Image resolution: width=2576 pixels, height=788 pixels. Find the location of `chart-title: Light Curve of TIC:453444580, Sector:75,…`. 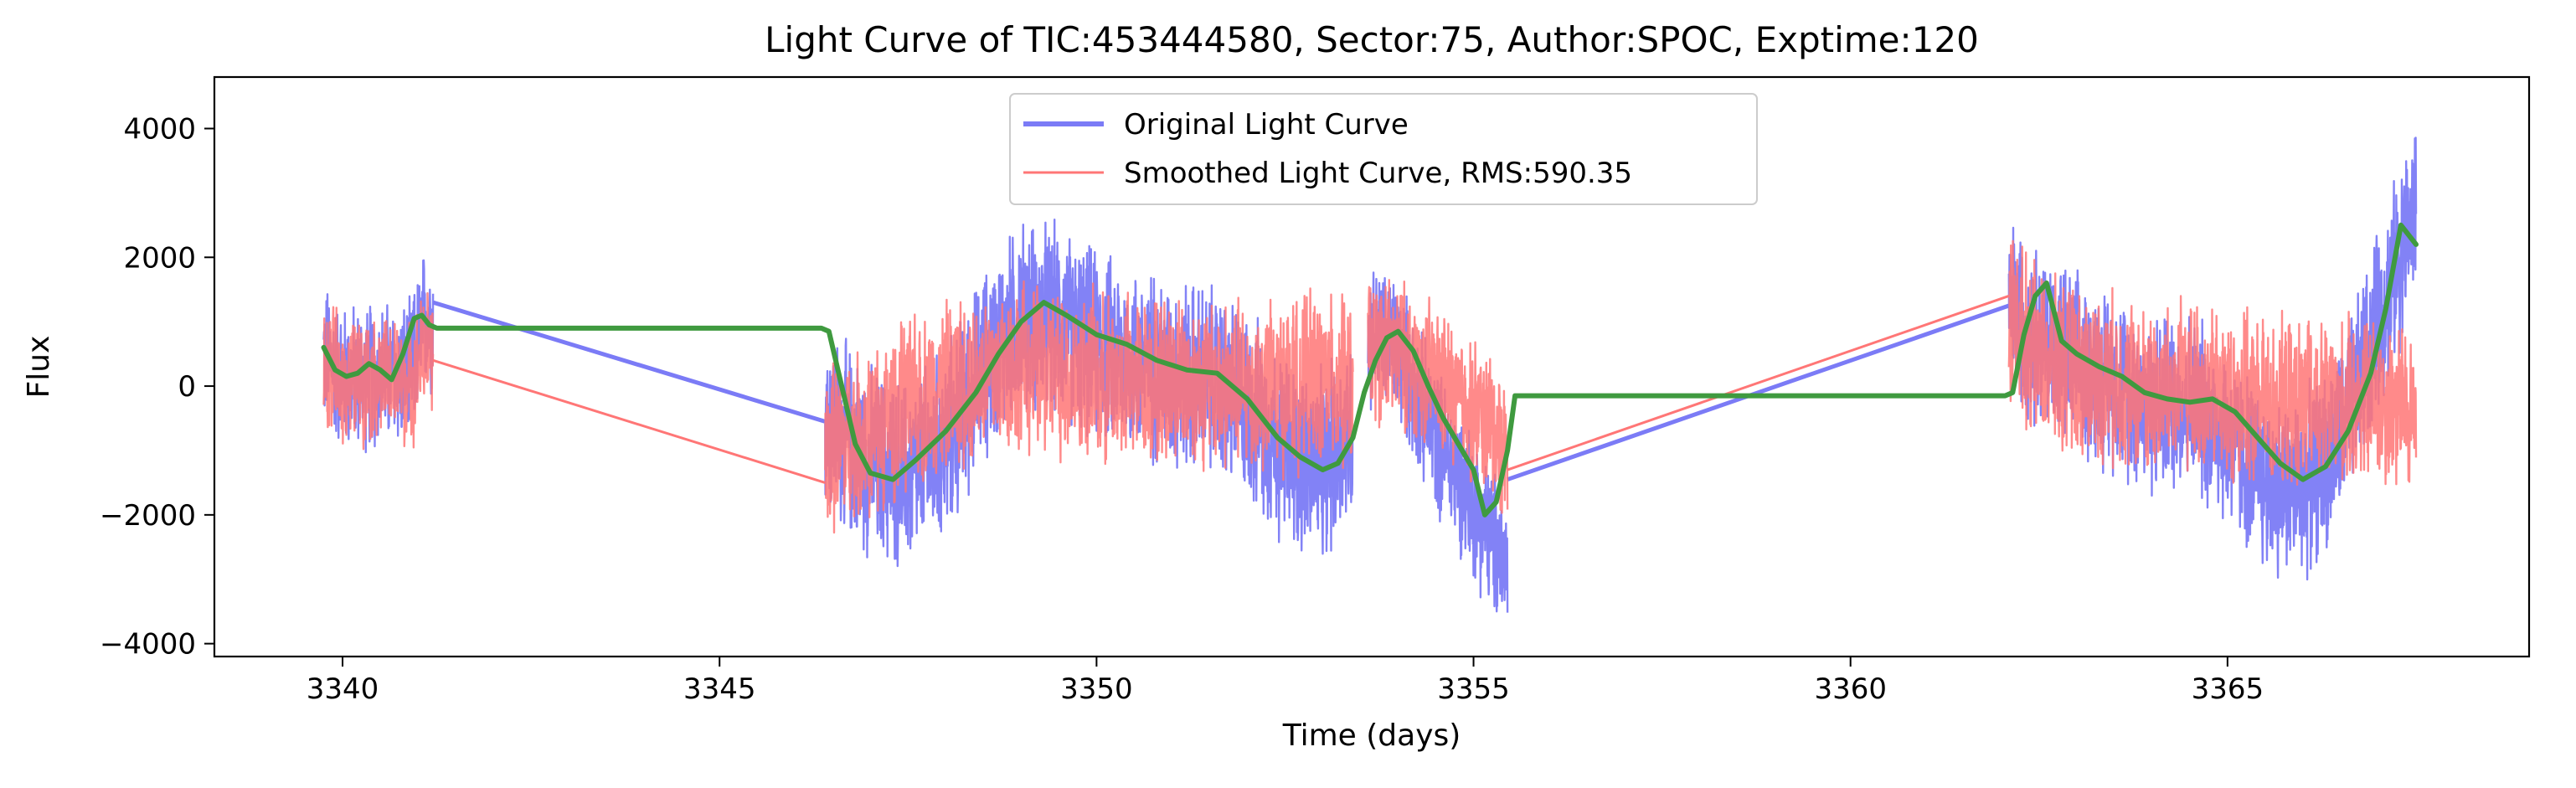

chart-title: Light Curve of TIC:453444580, Sector:75,… is located at coordinates (1372, 39).